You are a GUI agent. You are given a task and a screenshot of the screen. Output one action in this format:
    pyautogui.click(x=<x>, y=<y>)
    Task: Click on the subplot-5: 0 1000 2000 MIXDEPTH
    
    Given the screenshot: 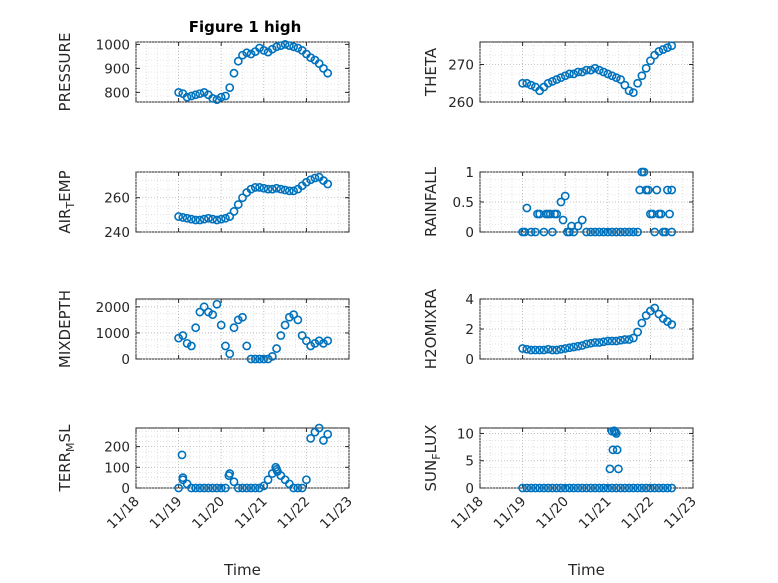 What is the action you would take?
    pyautogui.click(x=203, y=329)
    